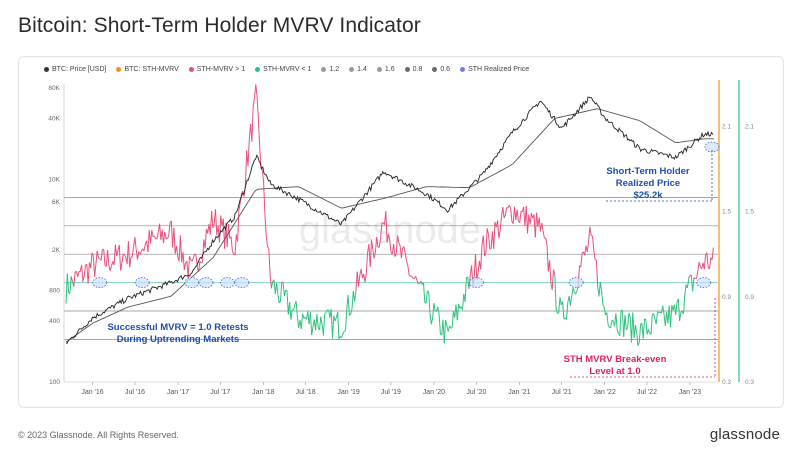 This screenshot has height=461, width=800. What do you see at coordinates (385, 69) in the screenshot?
I see `legend-item: 1.6` at bounding box center [385, 69].